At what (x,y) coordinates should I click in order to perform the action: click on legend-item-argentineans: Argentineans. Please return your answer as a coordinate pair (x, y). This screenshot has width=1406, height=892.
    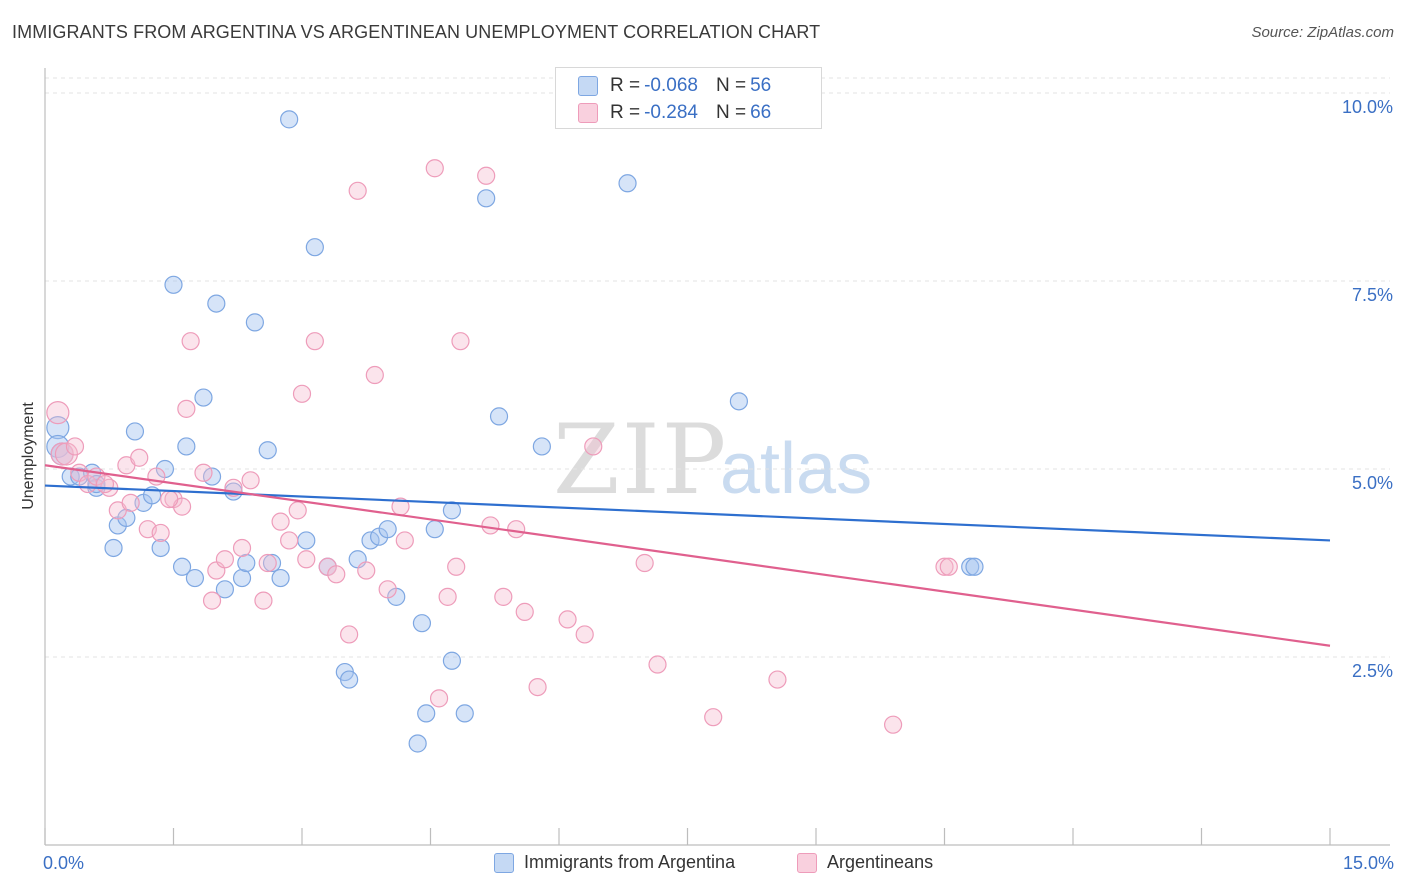
    Looking at the image, I should click on (865, 862).